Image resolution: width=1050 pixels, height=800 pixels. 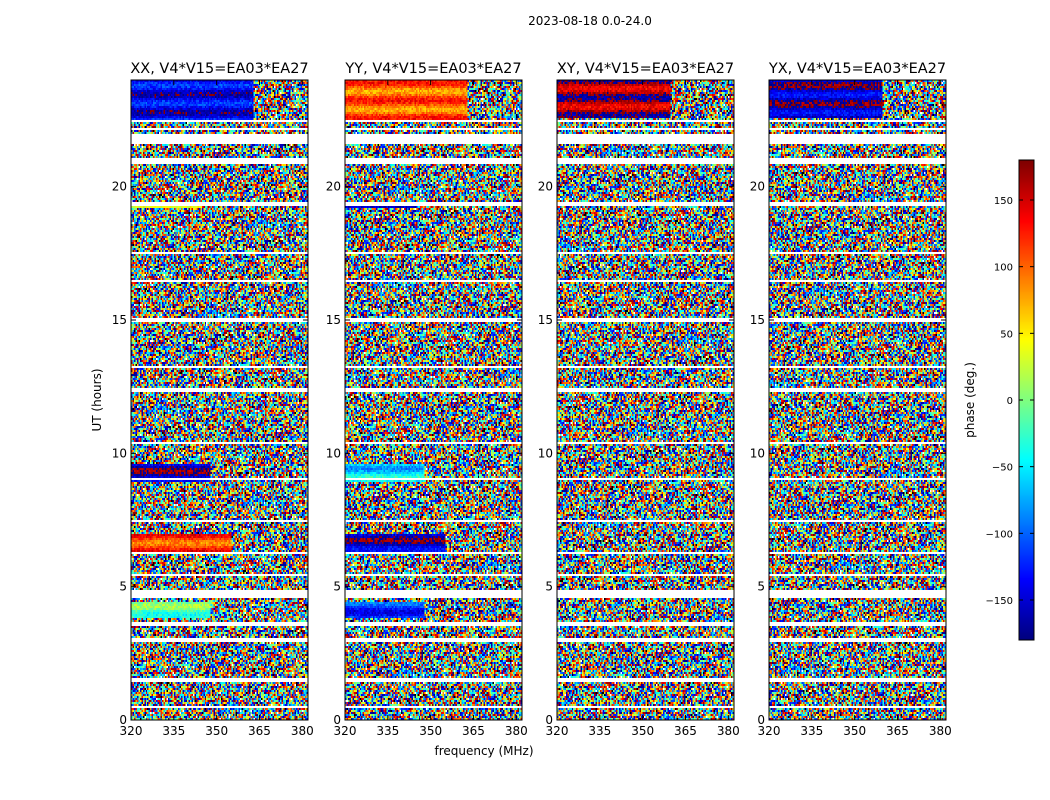 I want to click on panel-title: XY, V4*V15=EA03*EA27, so click(x=645, y=69).